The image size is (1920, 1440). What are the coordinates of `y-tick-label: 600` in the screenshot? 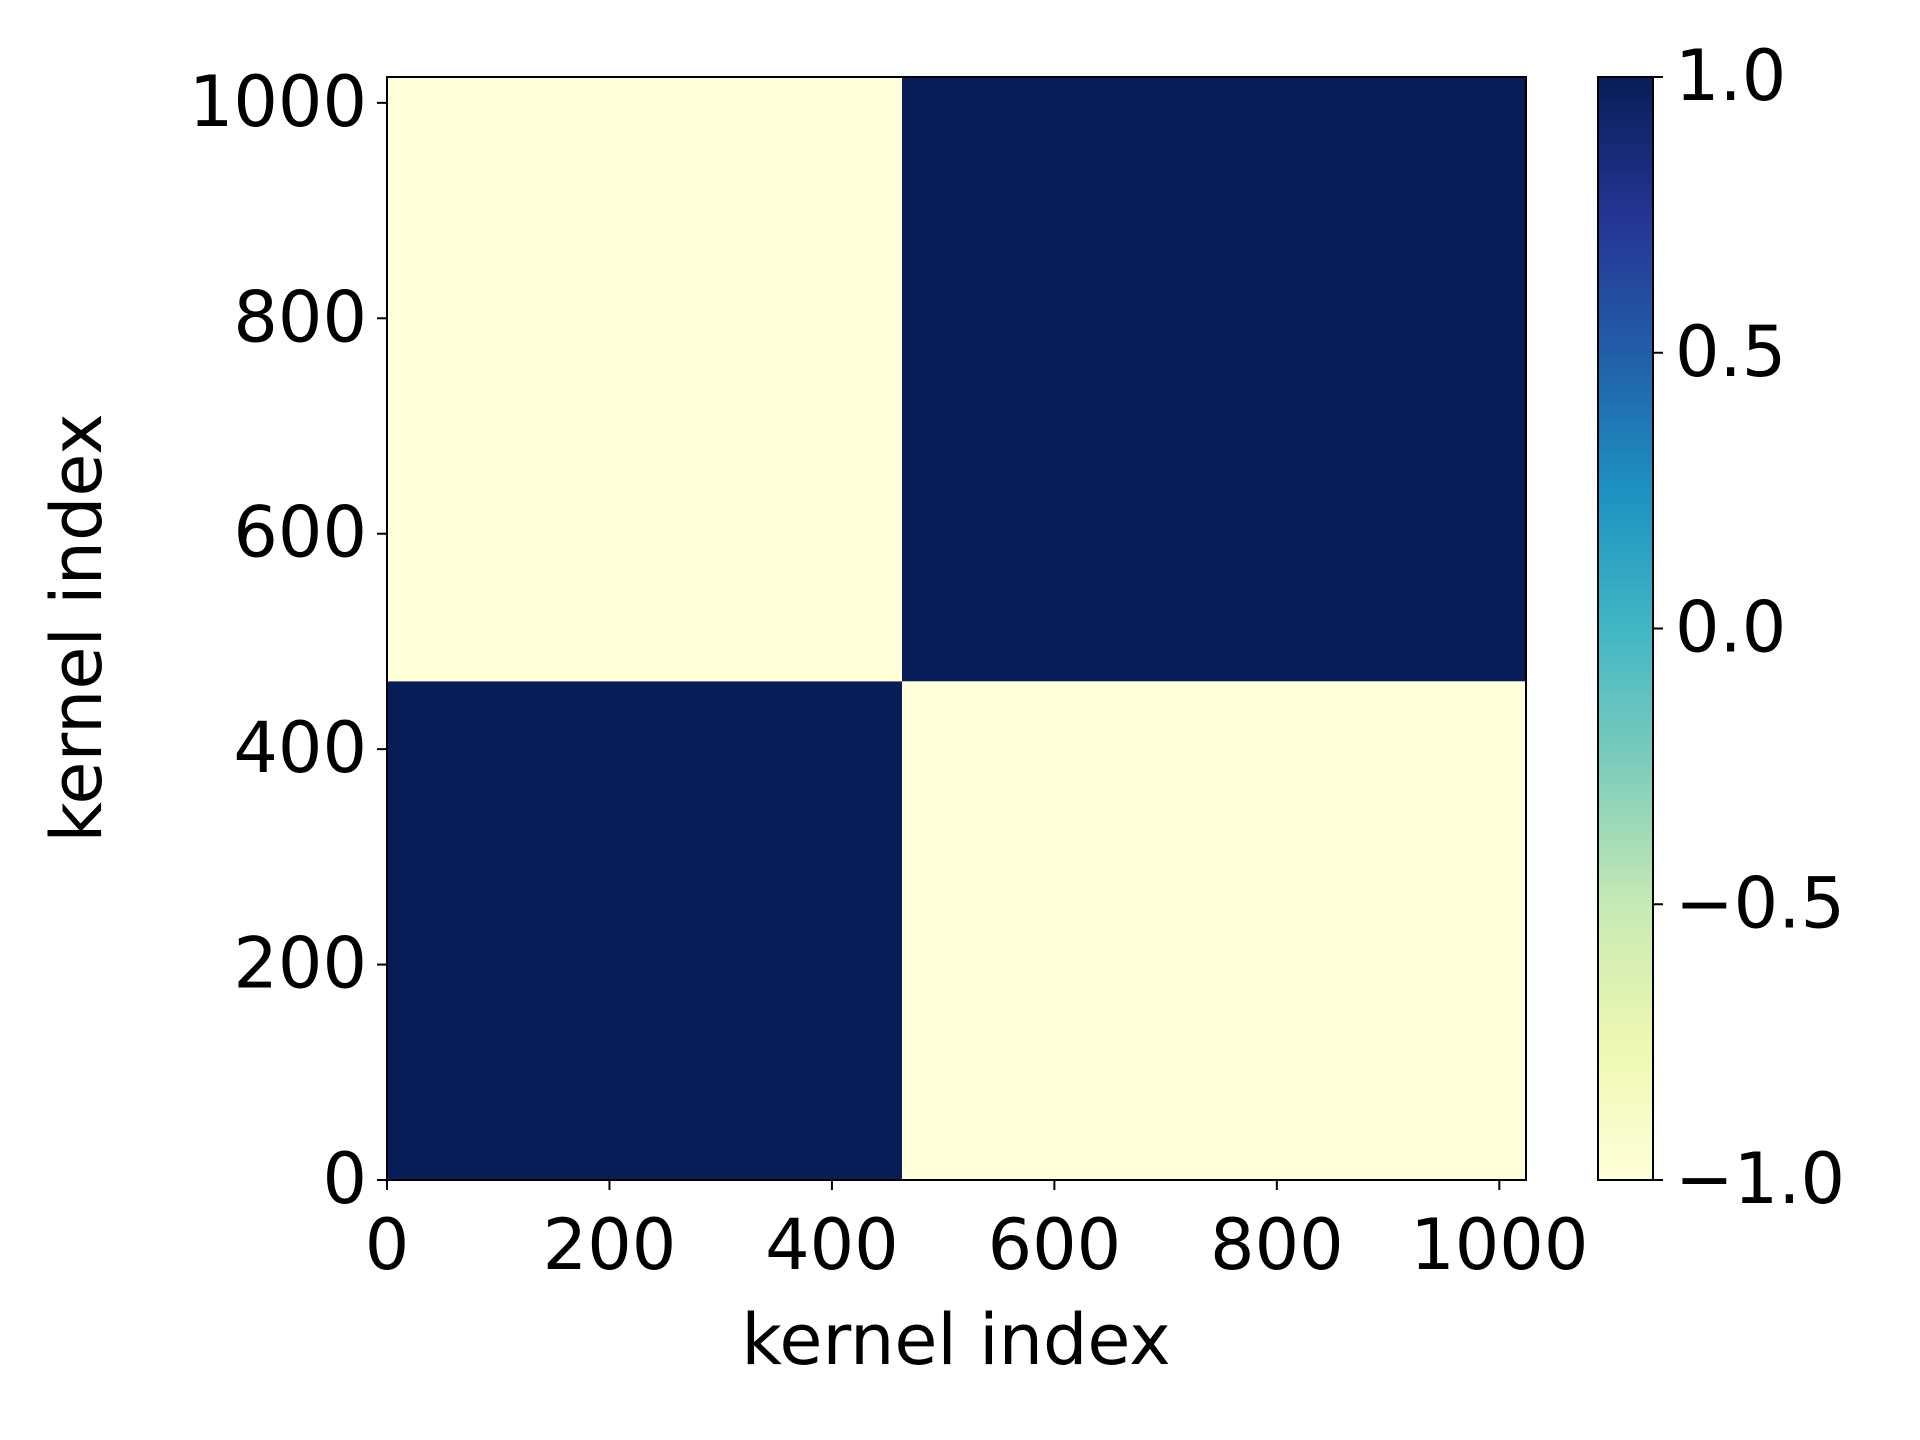 It's located at (300, 533).